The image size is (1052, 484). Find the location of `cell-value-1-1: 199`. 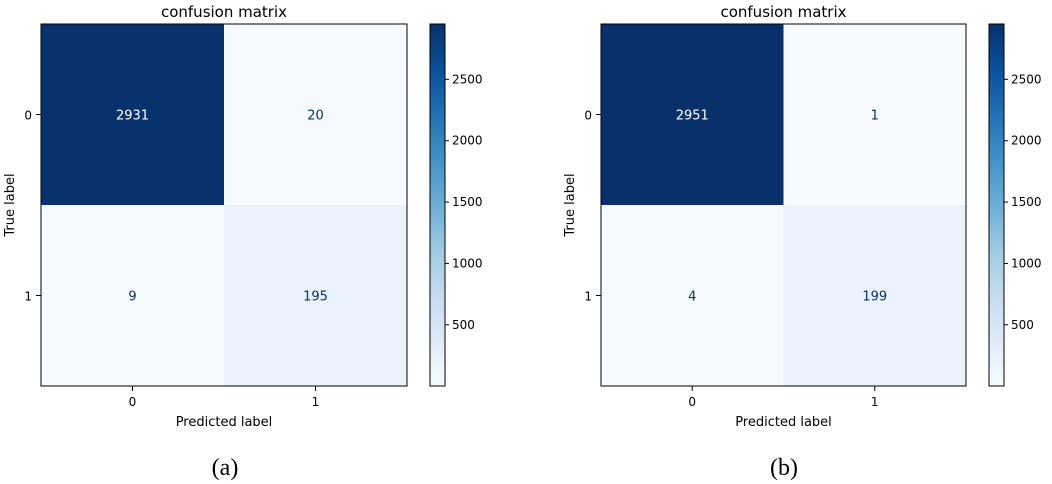

cell-value-1-1: 199 is located at coordinates (874, 297).